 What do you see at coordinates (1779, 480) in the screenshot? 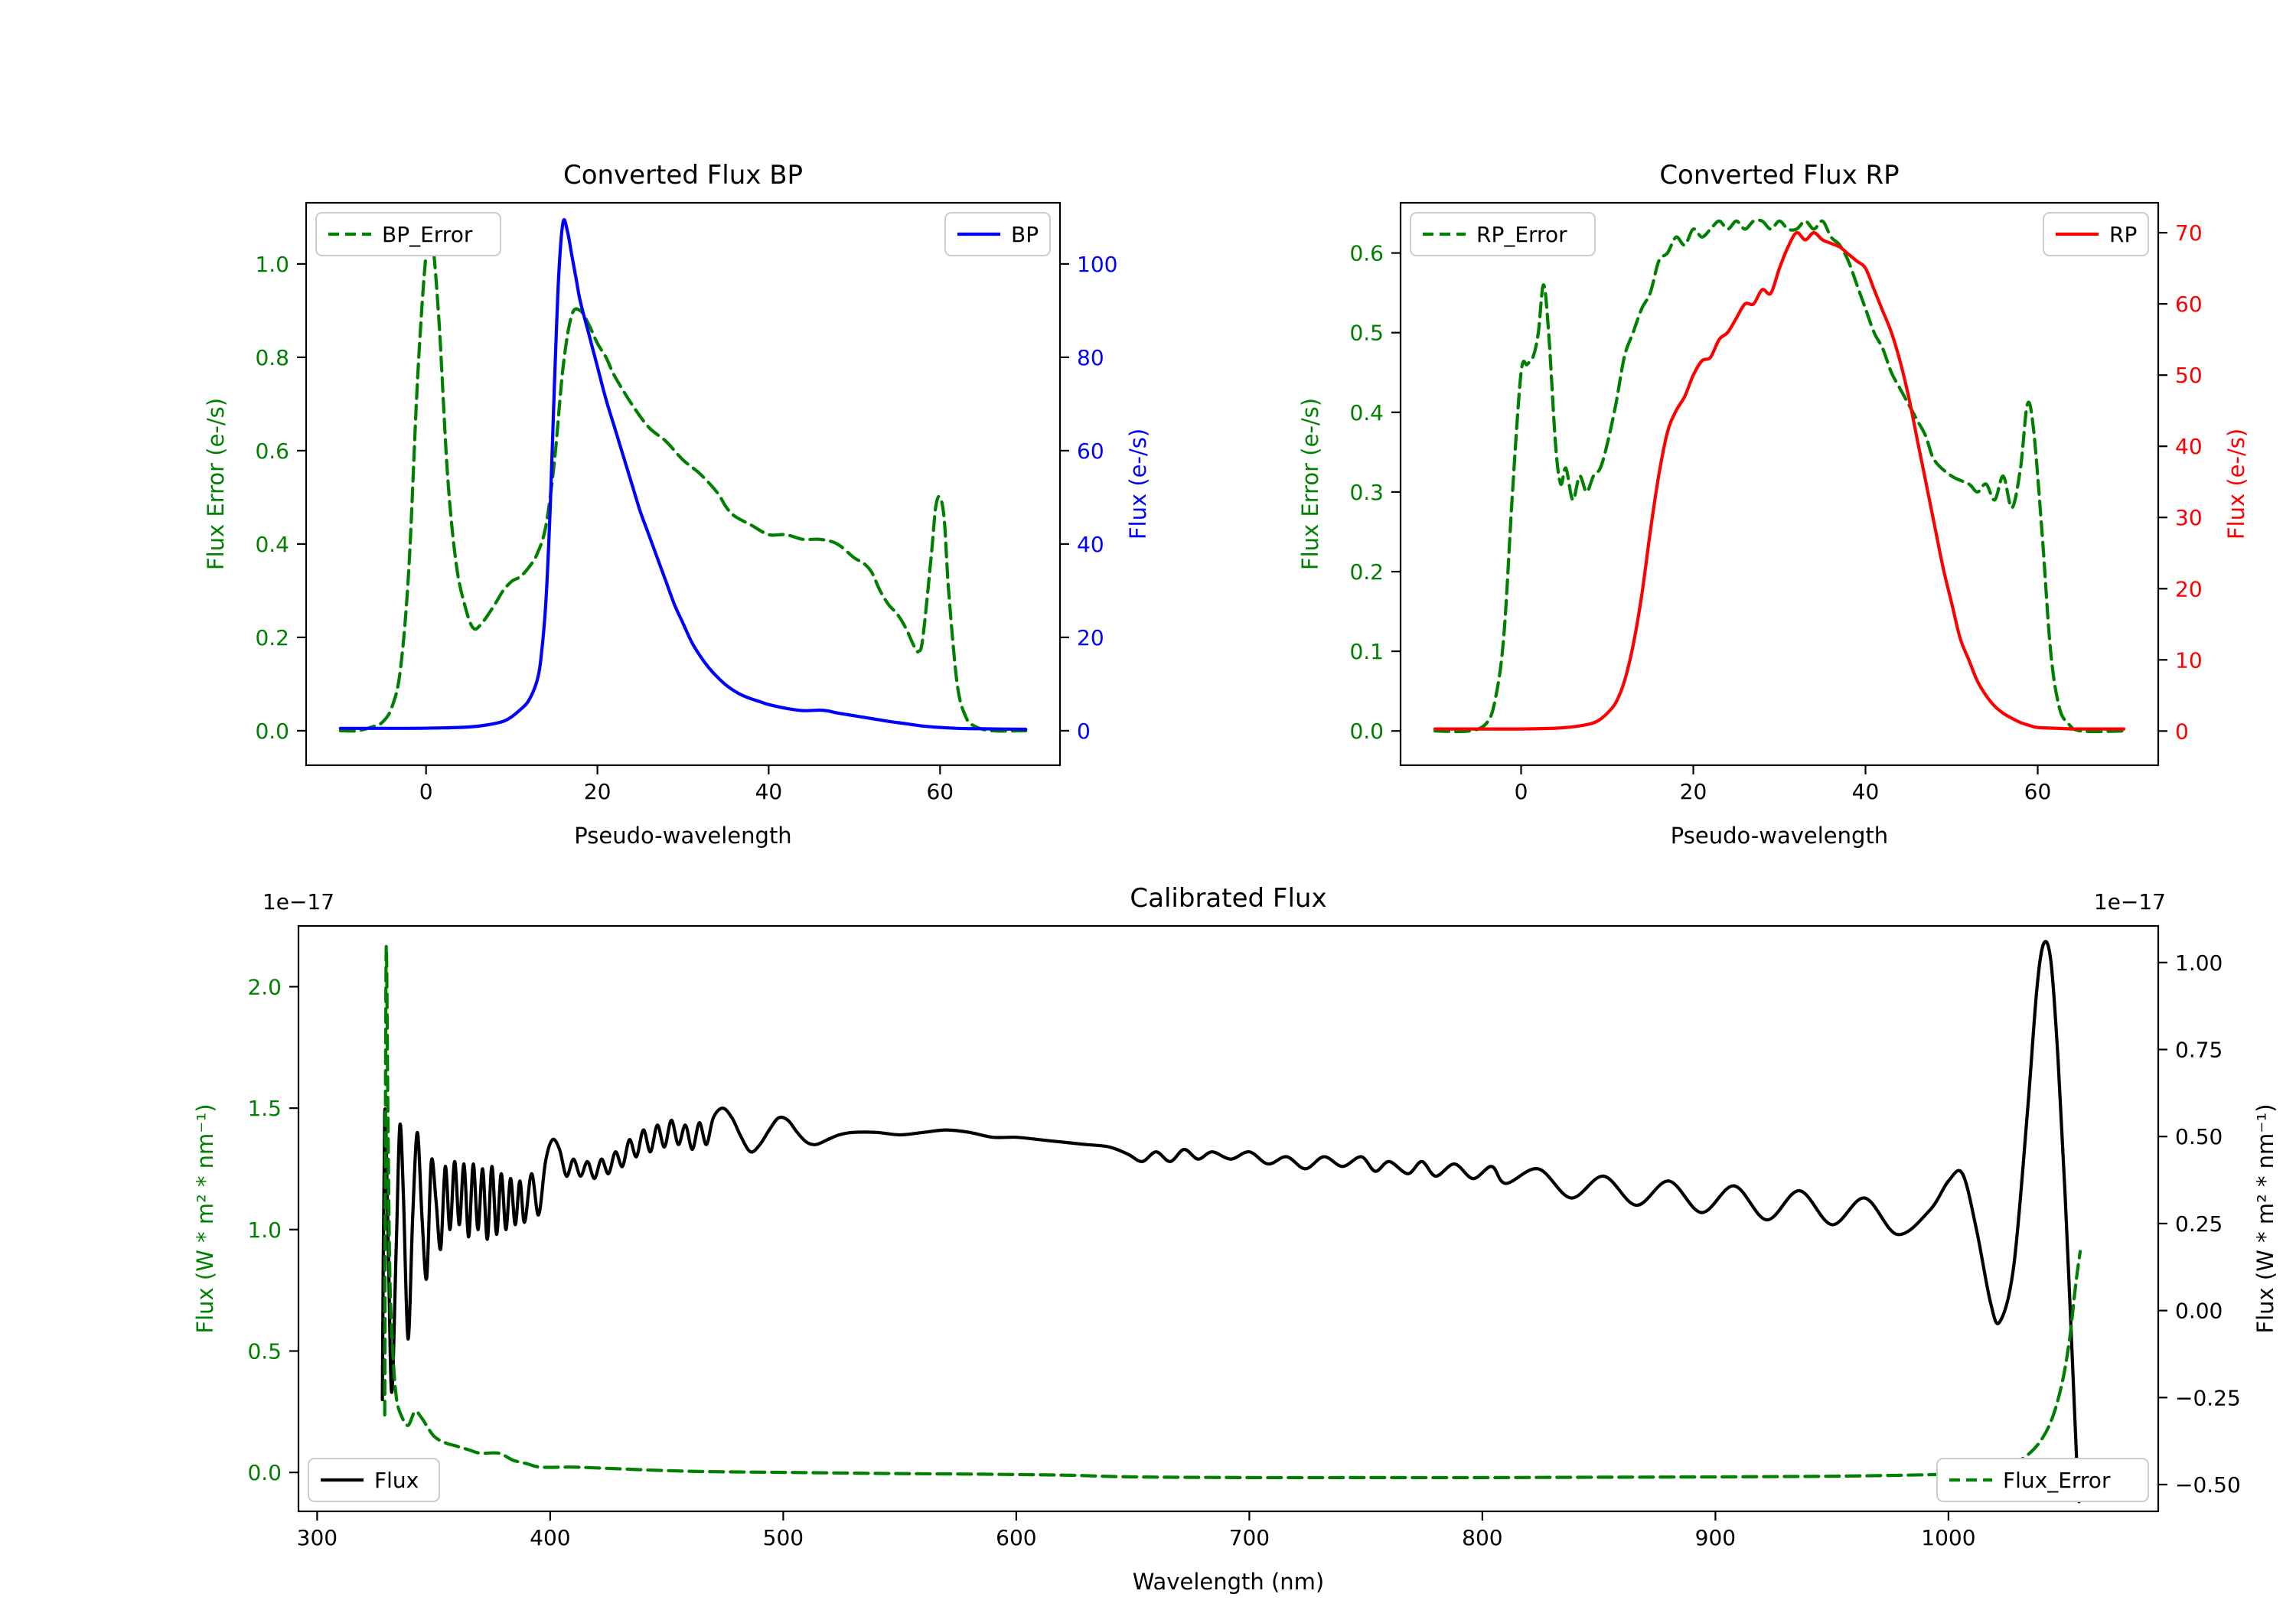
I see `rp-series-rp` at bounding box center [1779, 480].